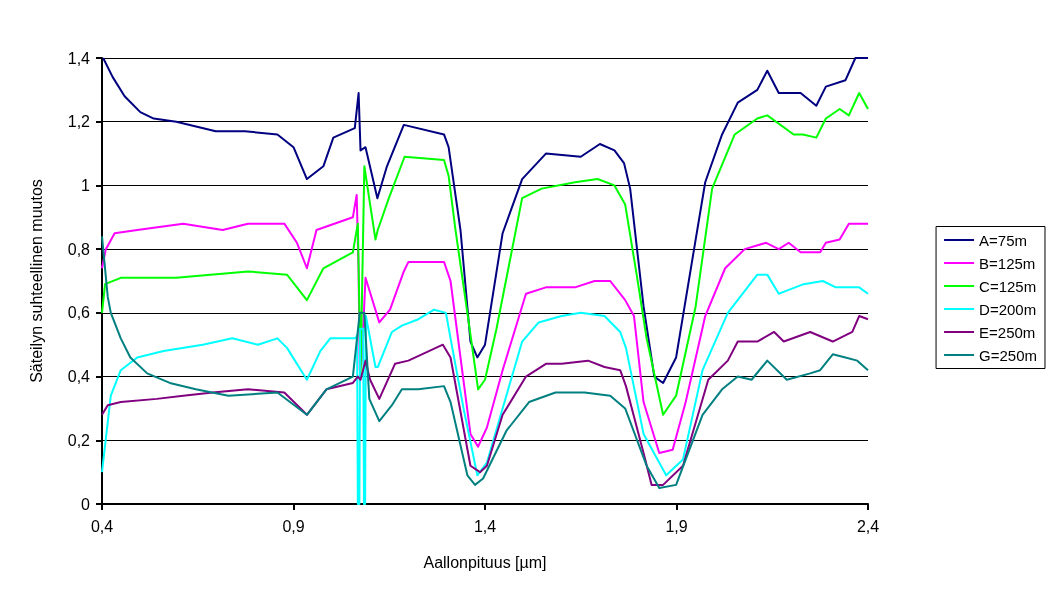  I want to click on legend-label: A=75m, so click(1003, 240).